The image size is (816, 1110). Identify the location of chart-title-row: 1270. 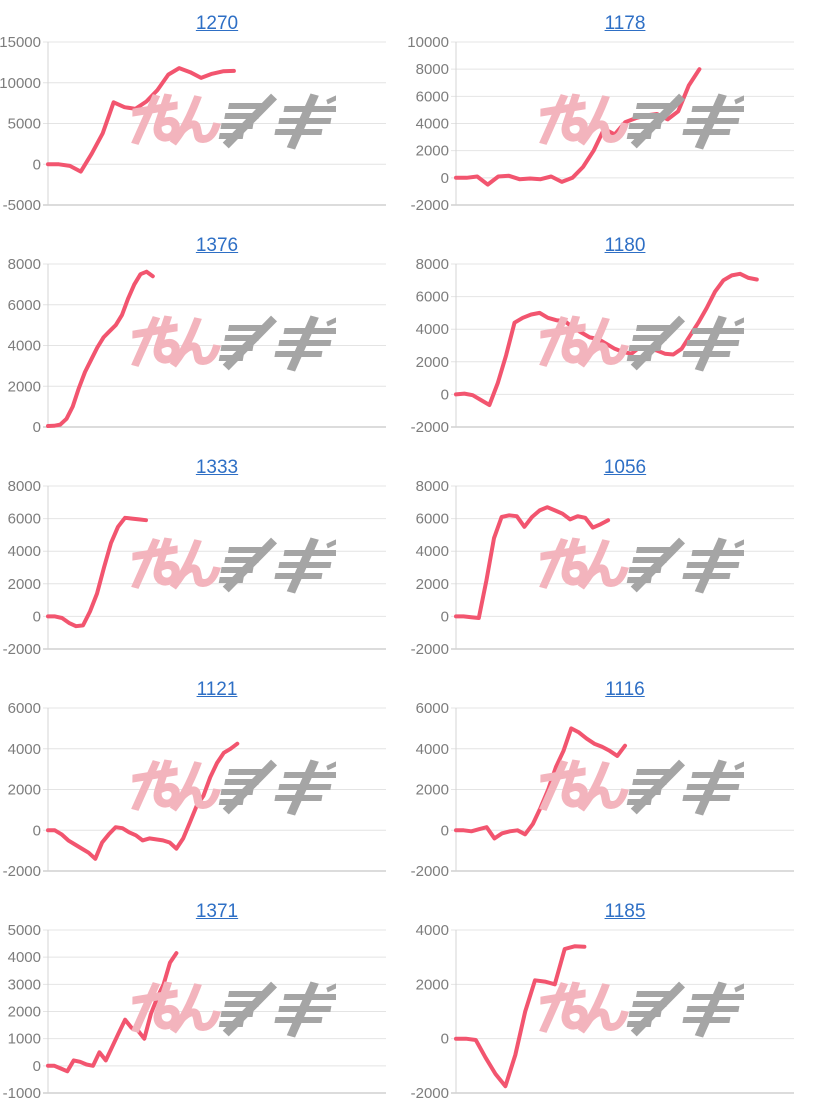
(204, 18).